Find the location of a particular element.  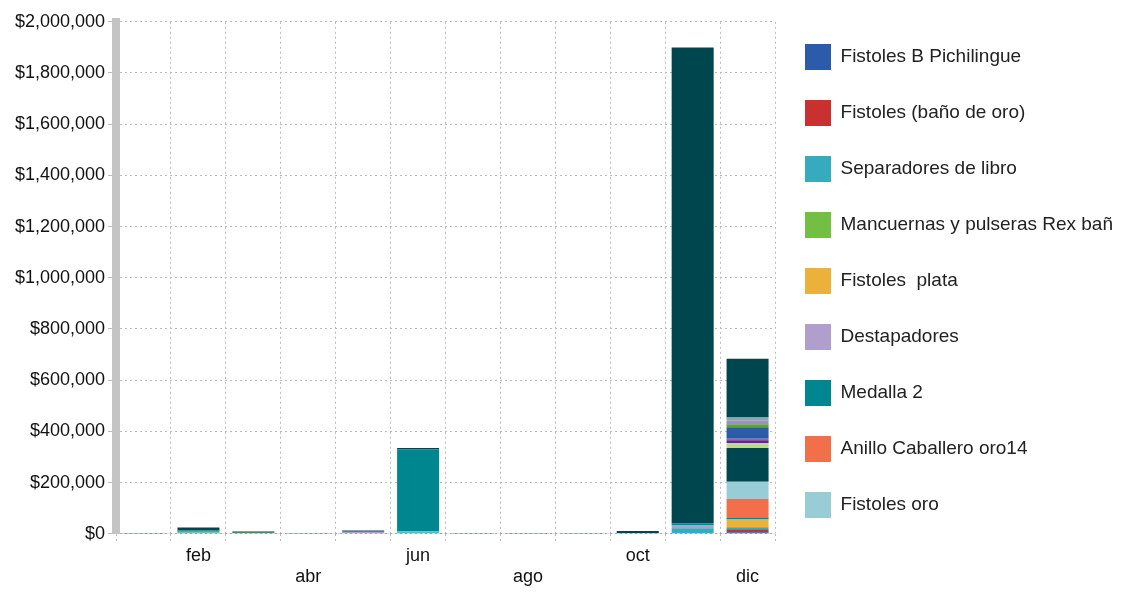

y-tick-label: $1,400,000 is located at coordinates (60, 174).